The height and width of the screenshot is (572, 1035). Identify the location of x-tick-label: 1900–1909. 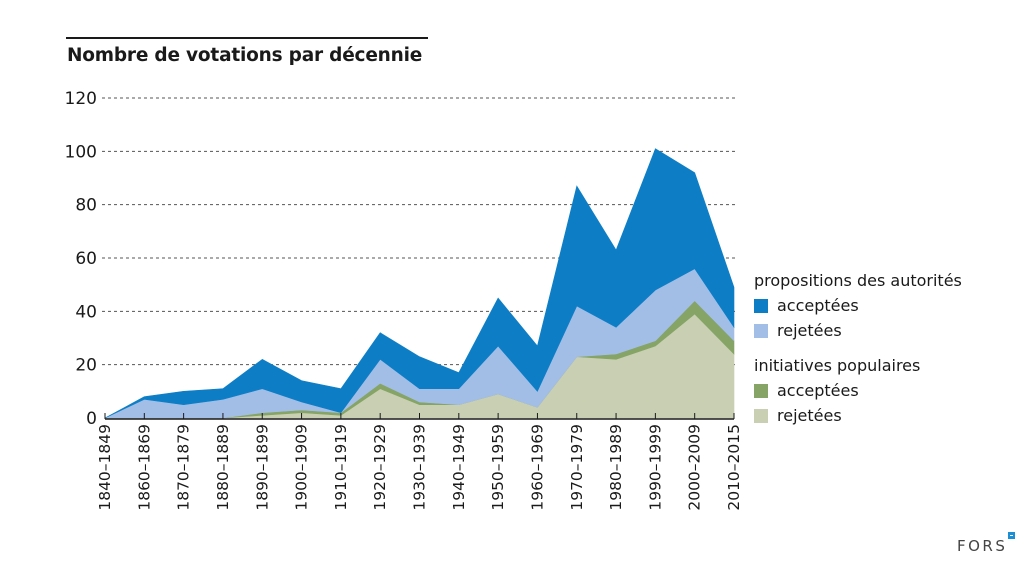
(302, 467).